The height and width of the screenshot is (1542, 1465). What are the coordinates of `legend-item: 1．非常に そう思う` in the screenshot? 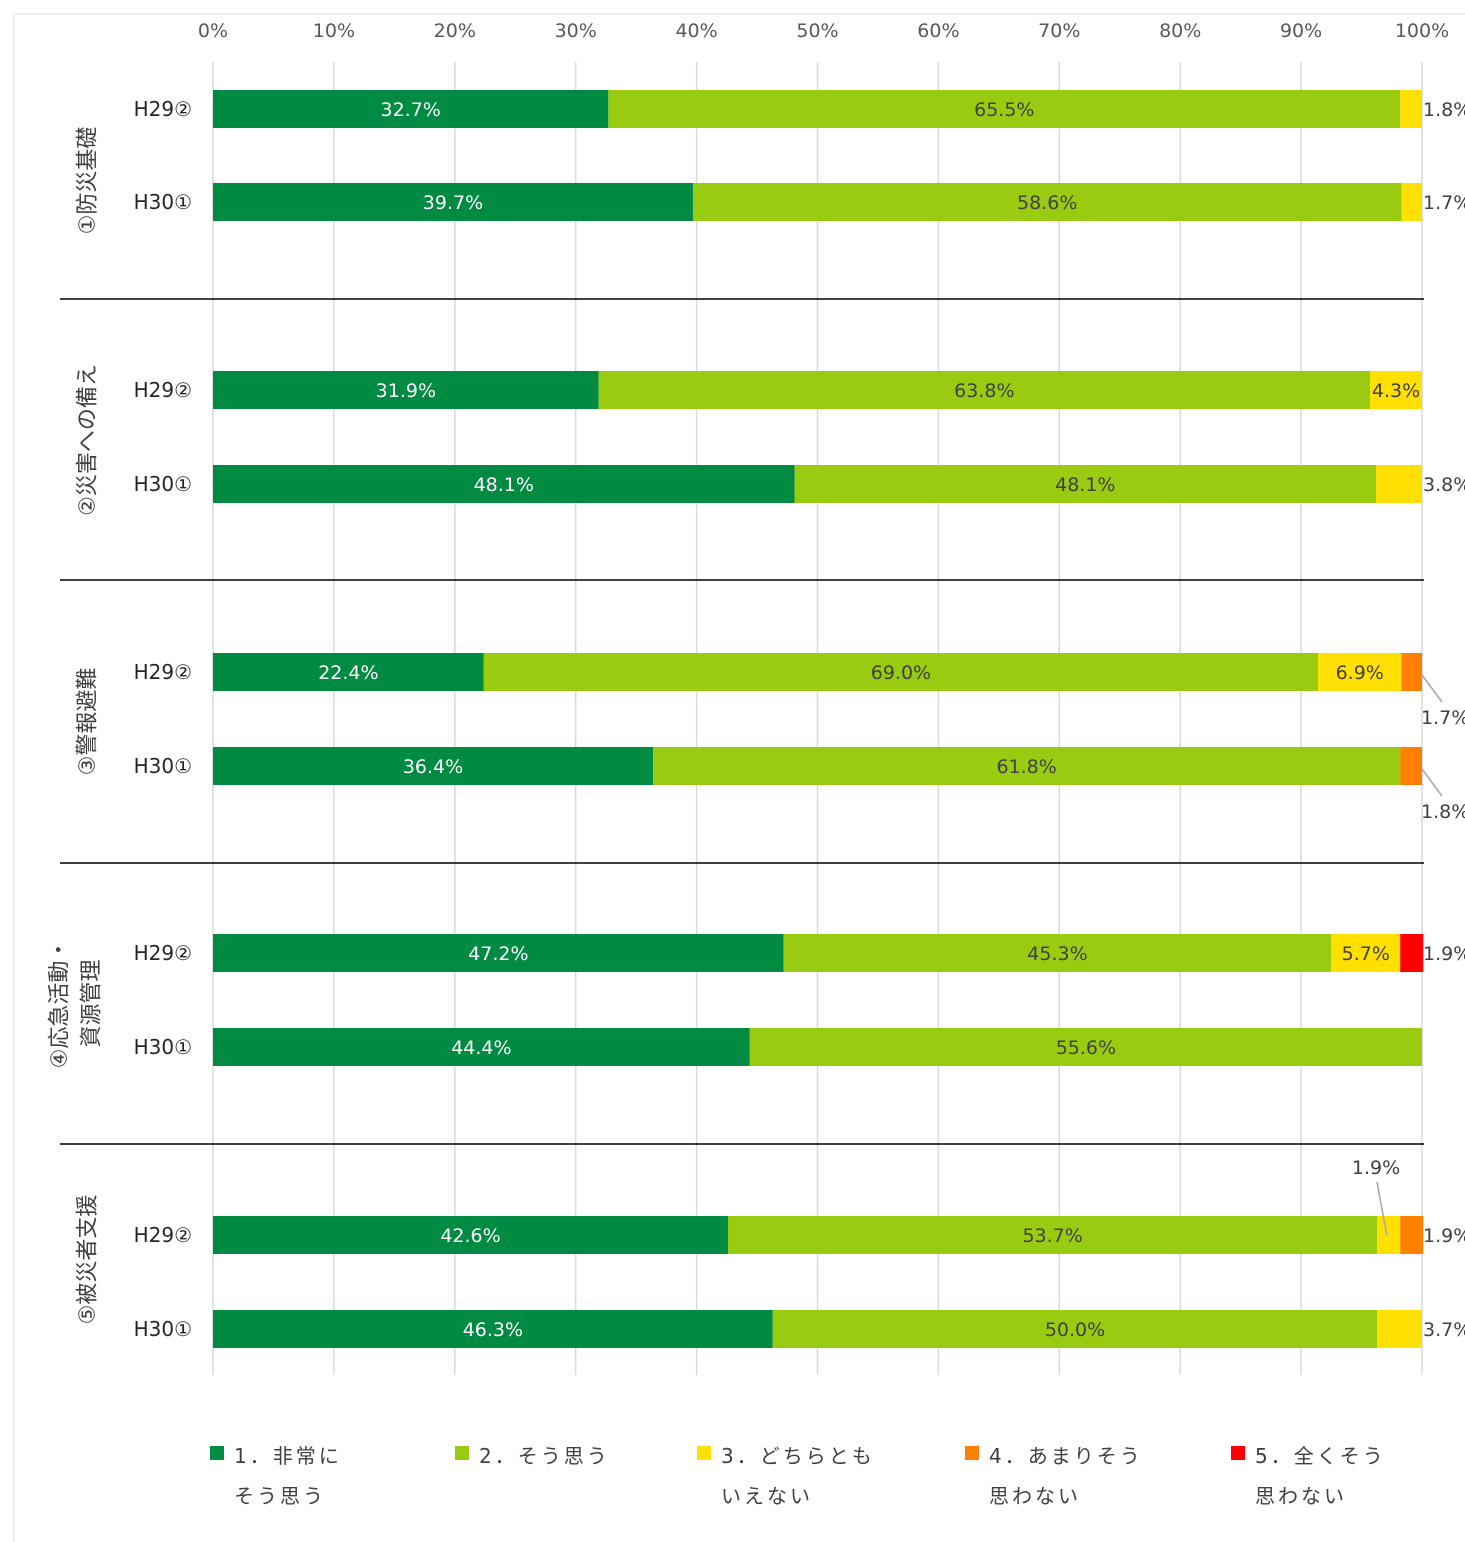 It's located at (276, 1476).